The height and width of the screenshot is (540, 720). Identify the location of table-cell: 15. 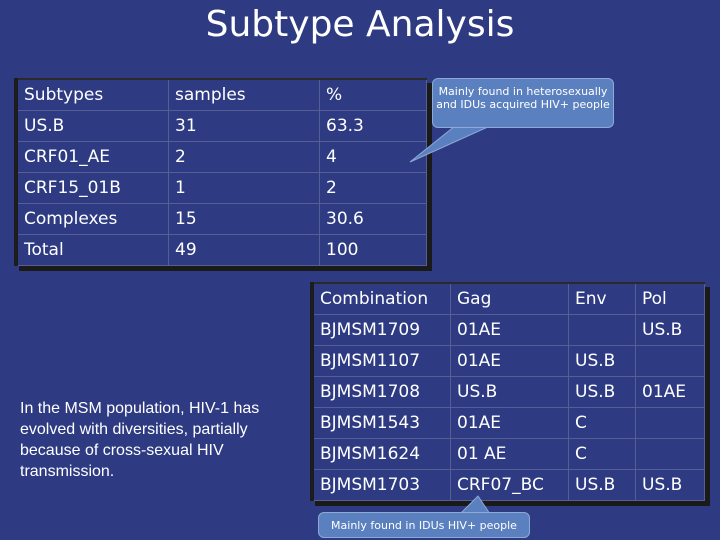
(244, 219).